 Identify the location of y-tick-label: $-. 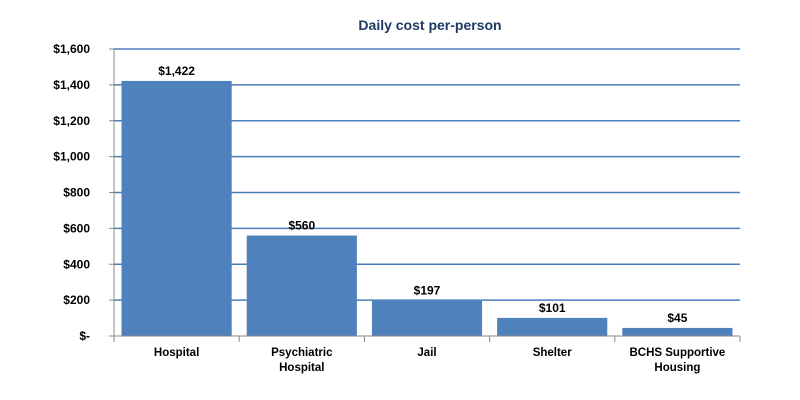
(84, 336).